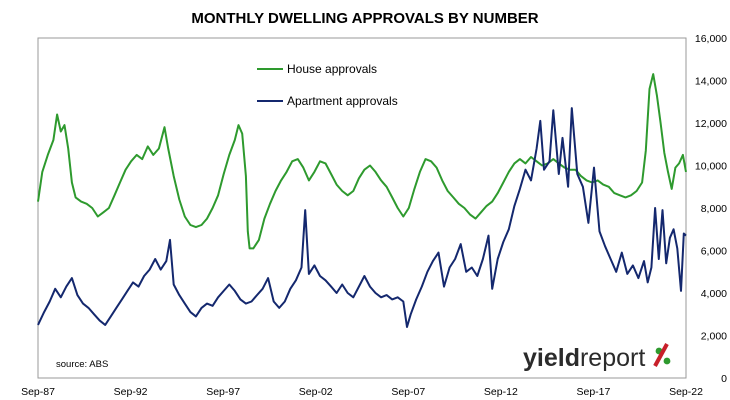  What do you see at coordinates (711, 39) in the screenshot?
I see `y-tick-label: 16,000` at bounding box center [711, 39].